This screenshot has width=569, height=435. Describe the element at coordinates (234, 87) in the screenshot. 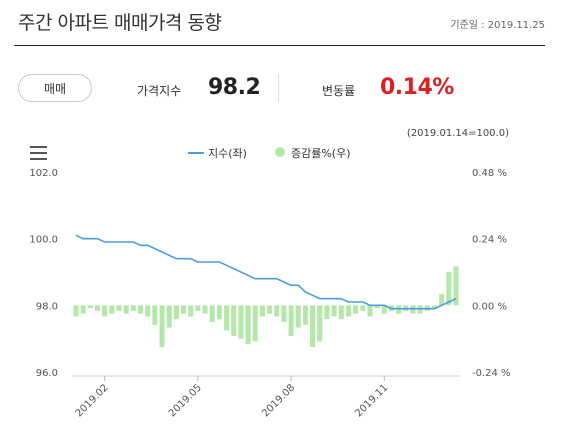

I see `price-index-value: 98.2` at that location.